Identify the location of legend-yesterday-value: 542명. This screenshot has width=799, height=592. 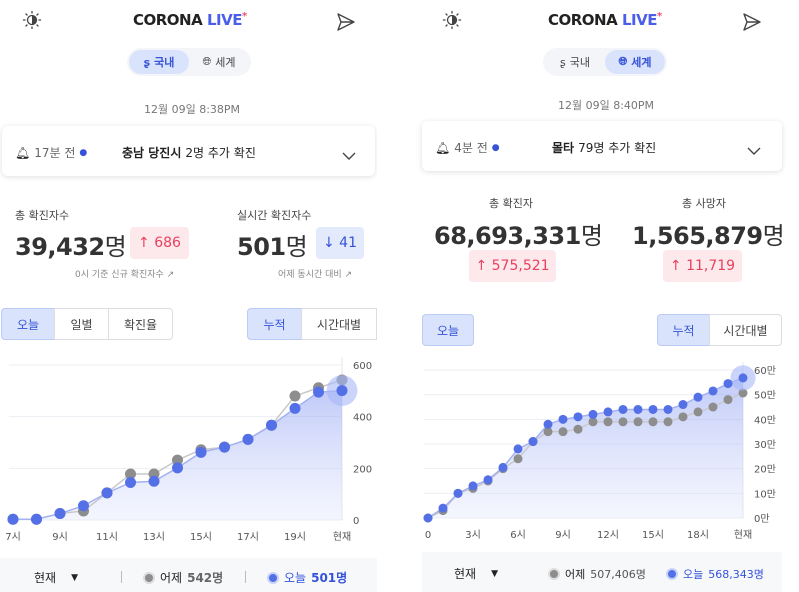
(205, 578).